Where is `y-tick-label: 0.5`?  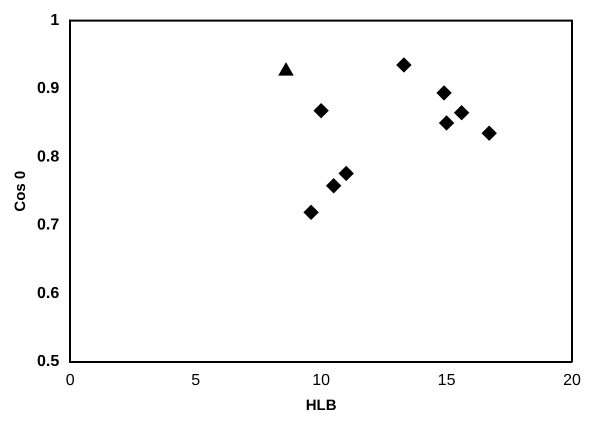 y-tick-label: 0.5 is located at coordinates (48, 361).